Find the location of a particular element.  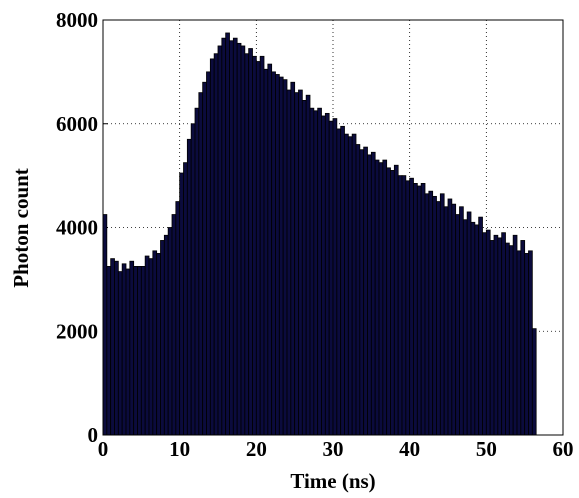

y-tick-label: 2000 is located at coordinates (77, 331).